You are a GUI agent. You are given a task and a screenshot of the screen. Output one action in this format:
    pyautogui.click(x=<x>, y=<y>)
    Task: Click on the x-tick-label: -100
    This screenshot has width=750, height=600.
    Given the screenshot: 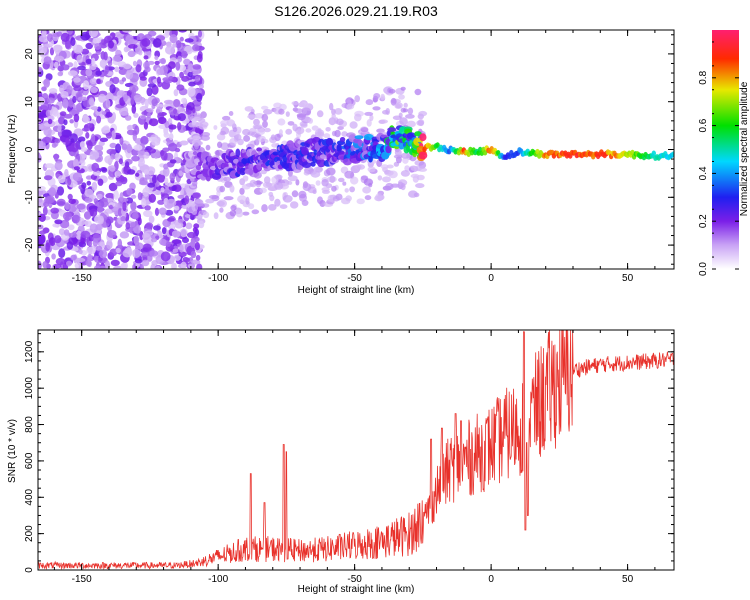 What is the action you would take?
    pyautogui.click(x=218, y=278)
    